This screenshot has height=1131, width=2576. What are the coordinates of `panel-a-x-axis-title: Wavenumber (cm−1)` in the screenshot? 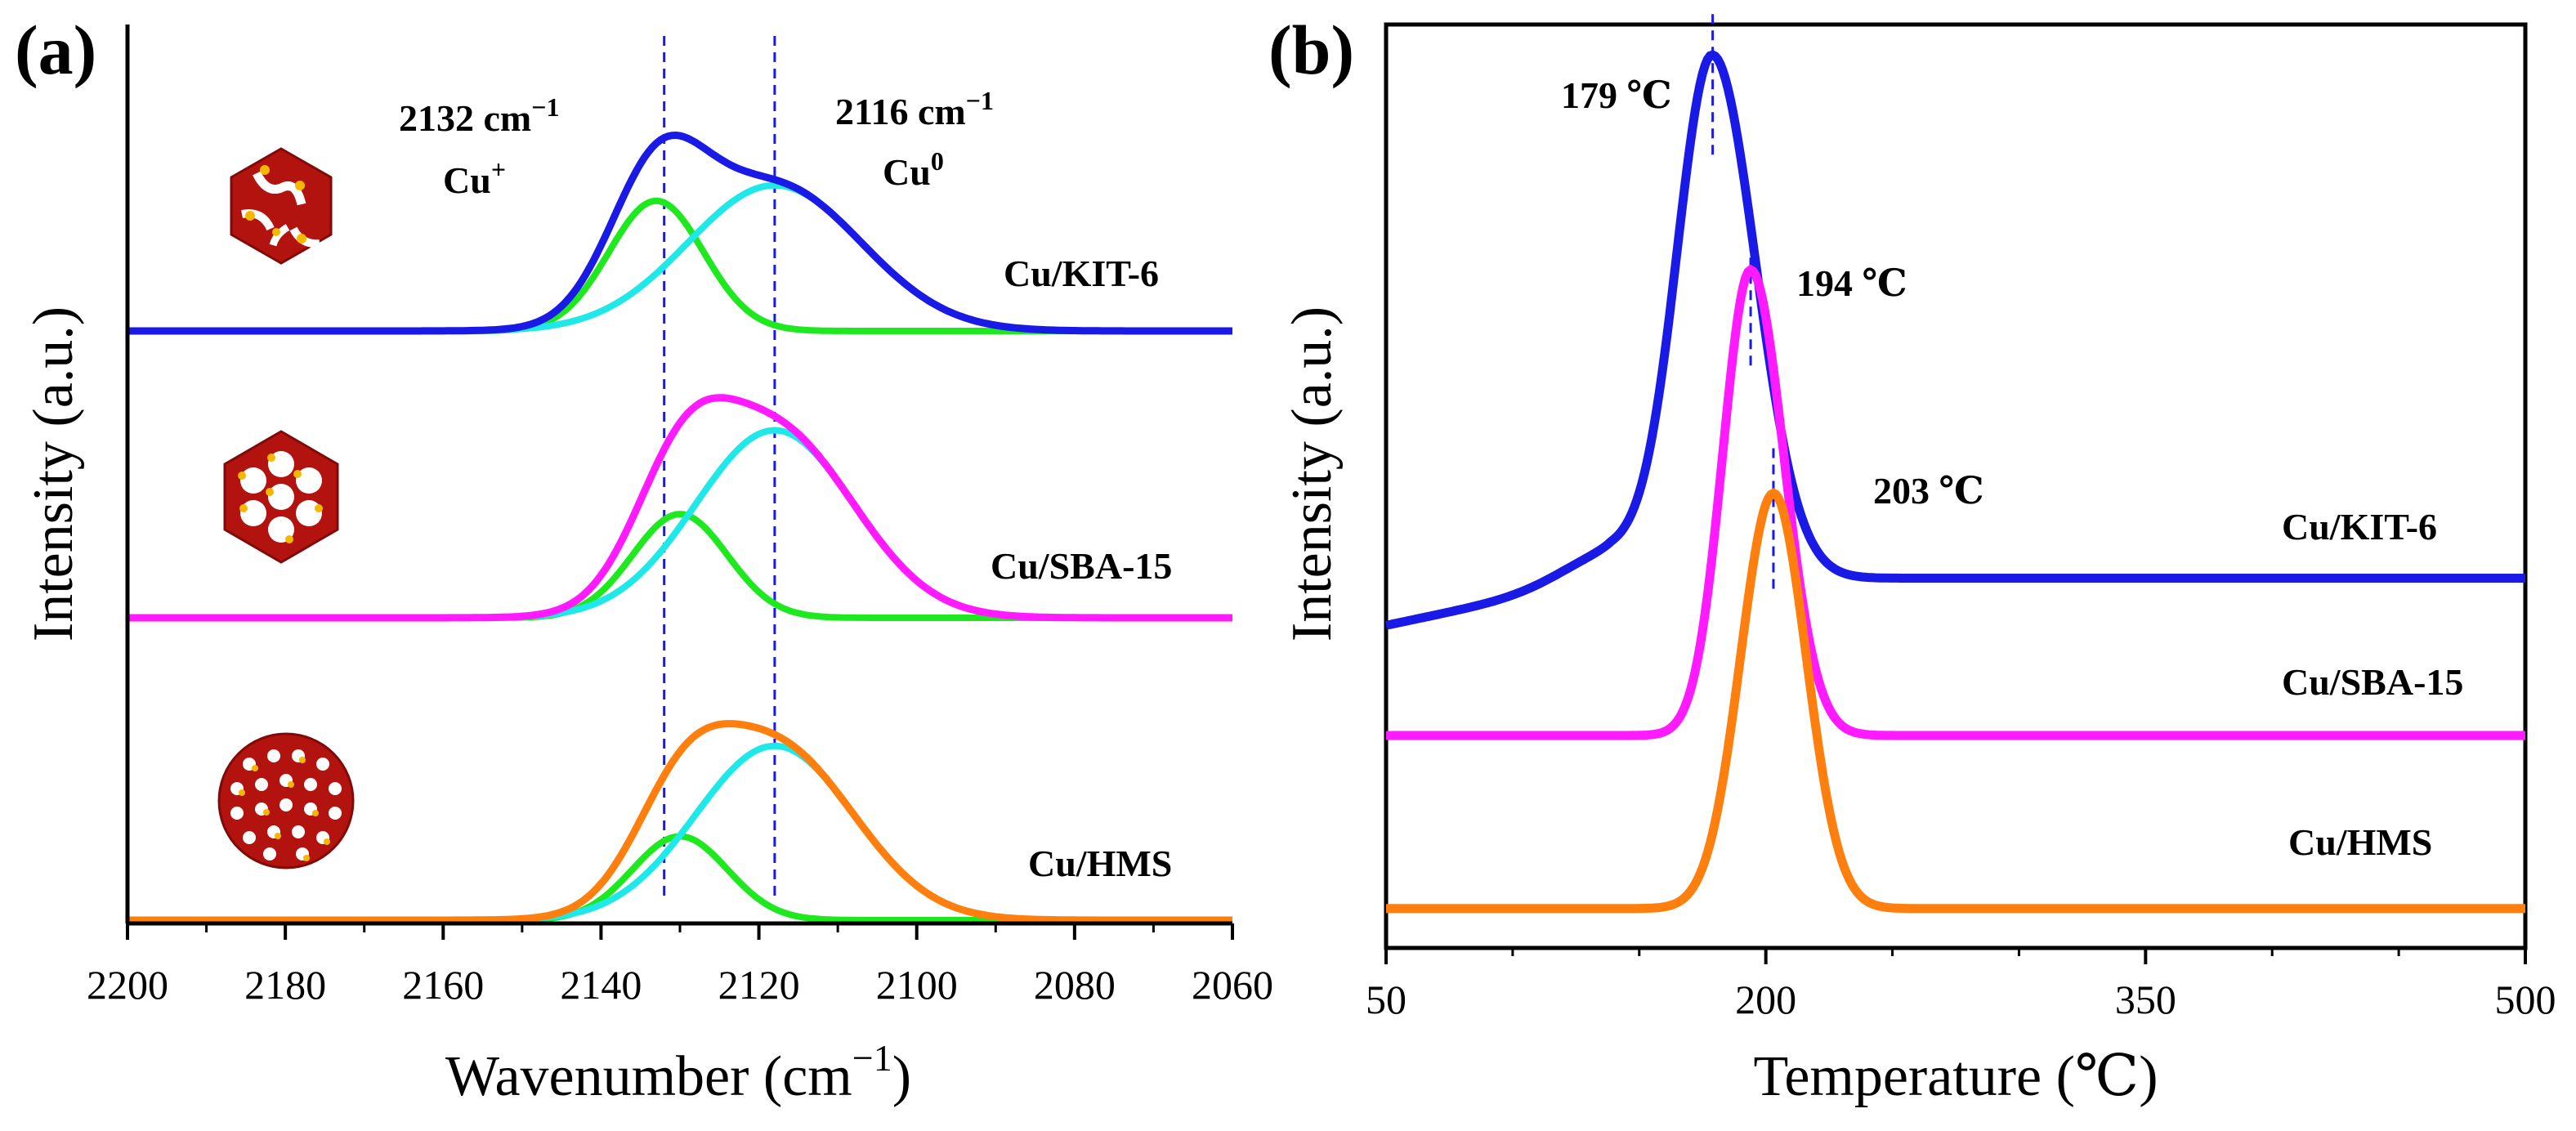 It's located at (678, 1072).